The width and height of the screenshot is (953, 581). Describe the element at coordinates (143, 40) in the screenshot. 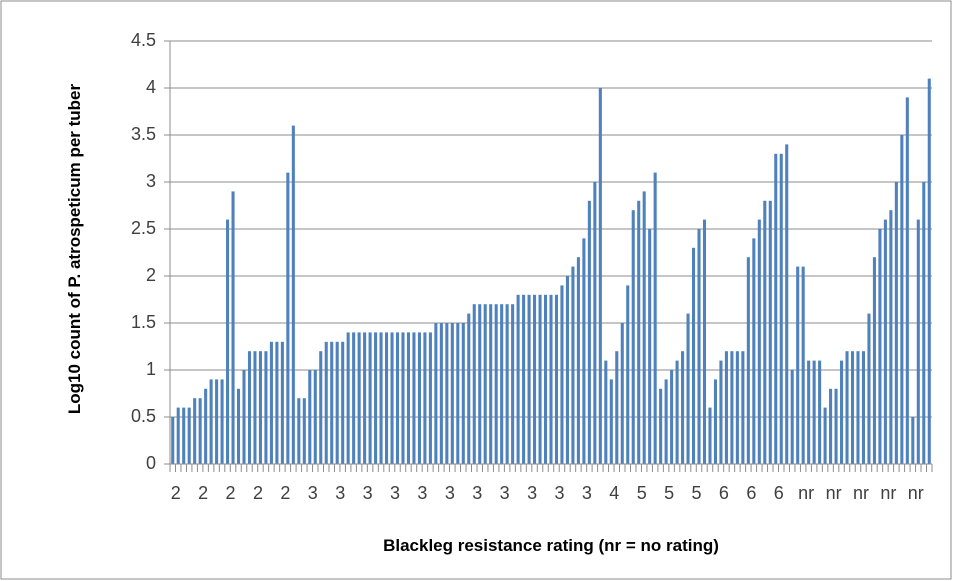

I see `y-tick-label: 4.5` at that location.